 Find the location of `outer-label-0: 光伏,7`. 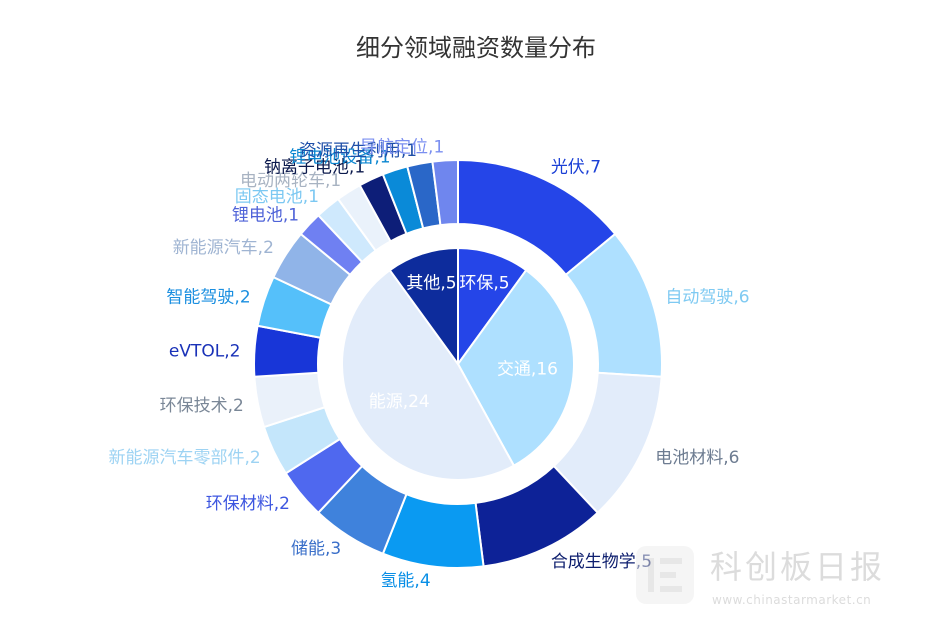

outer-label-0: 光伏,7 is located at coordinates (576, 168).